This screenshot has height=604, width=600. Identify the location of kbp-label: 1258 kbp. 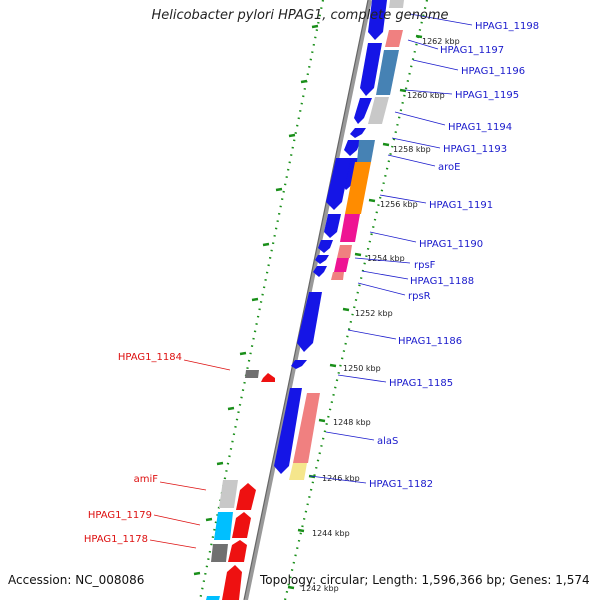
(412, 149).